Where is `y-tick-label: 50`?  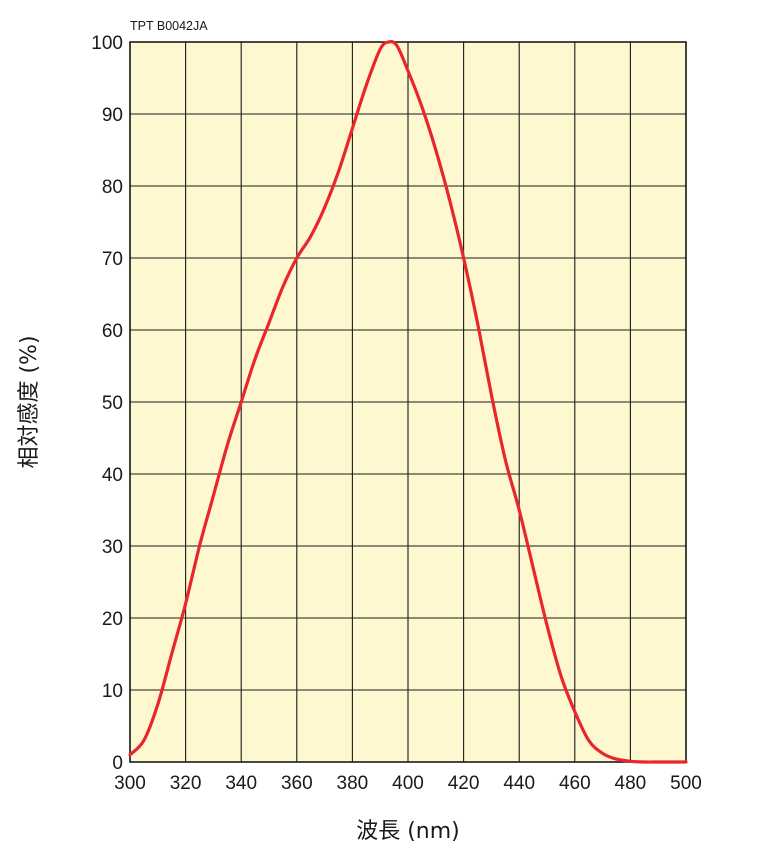
y-tick-label: 50 is located at coordinates (112, 403).